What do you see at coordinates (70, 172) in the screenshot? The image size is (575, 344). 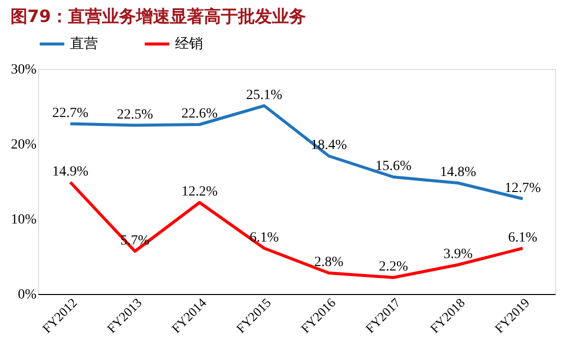 I see `data-label: 14.9%` at bounding box center [70, 172].